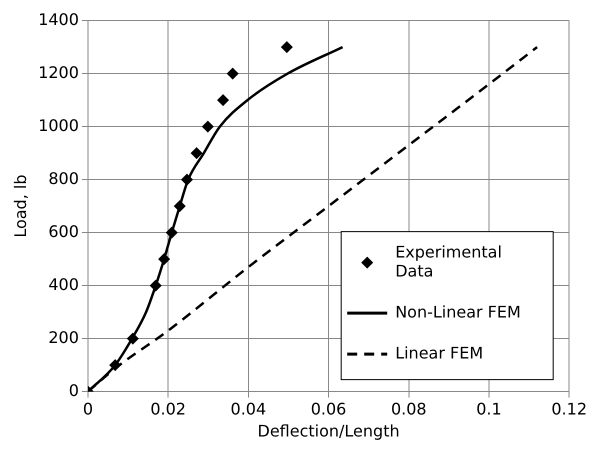 The image size is (598, 450). Describe the element at coordinates (73, 390) in the screenshot. I see `y-tick-label: 0` at that location.